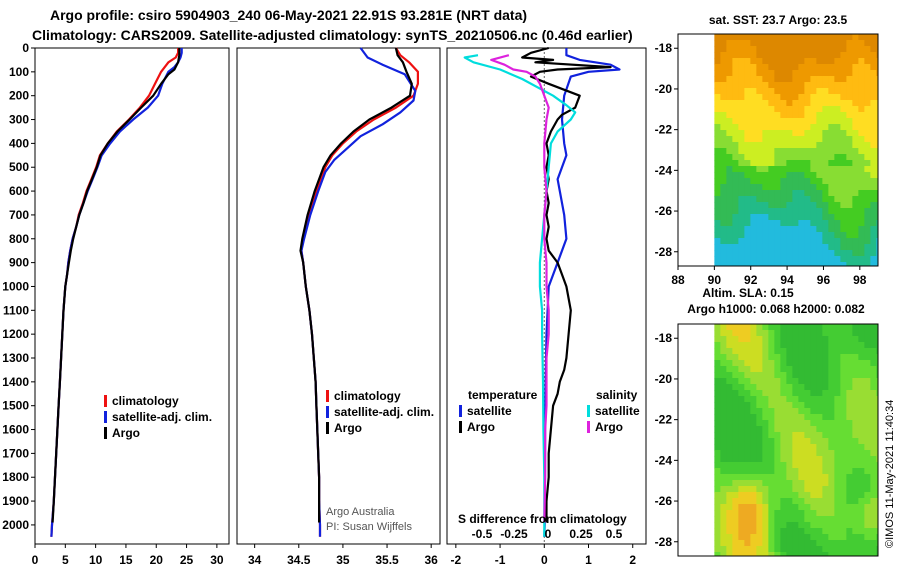 The height and width of the screenshot is (580, 900). Describe the element at coordinates (548, 534) in the screenshot. I see `secondary-x-tick-label: 0` at that location.